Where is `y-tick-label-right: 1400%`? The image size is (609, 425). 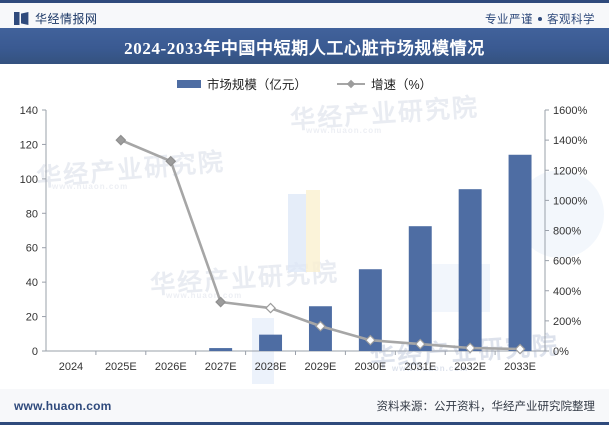 y-tick-label-right: 1400% is located at coordinates (570, 141).